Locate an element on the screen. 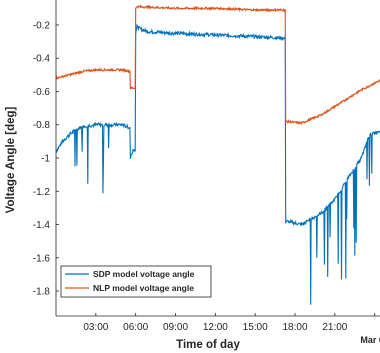 Image resolution: width=380 pixels, height=353 pixels. y-tick-label: -1 is located at coordinates (45, 159).